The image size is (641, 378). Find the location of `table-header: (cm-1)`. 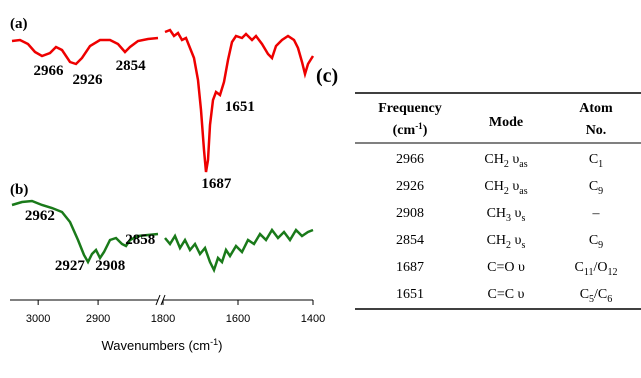

table-header: (cm-1) is located at coordinates (410, 129).